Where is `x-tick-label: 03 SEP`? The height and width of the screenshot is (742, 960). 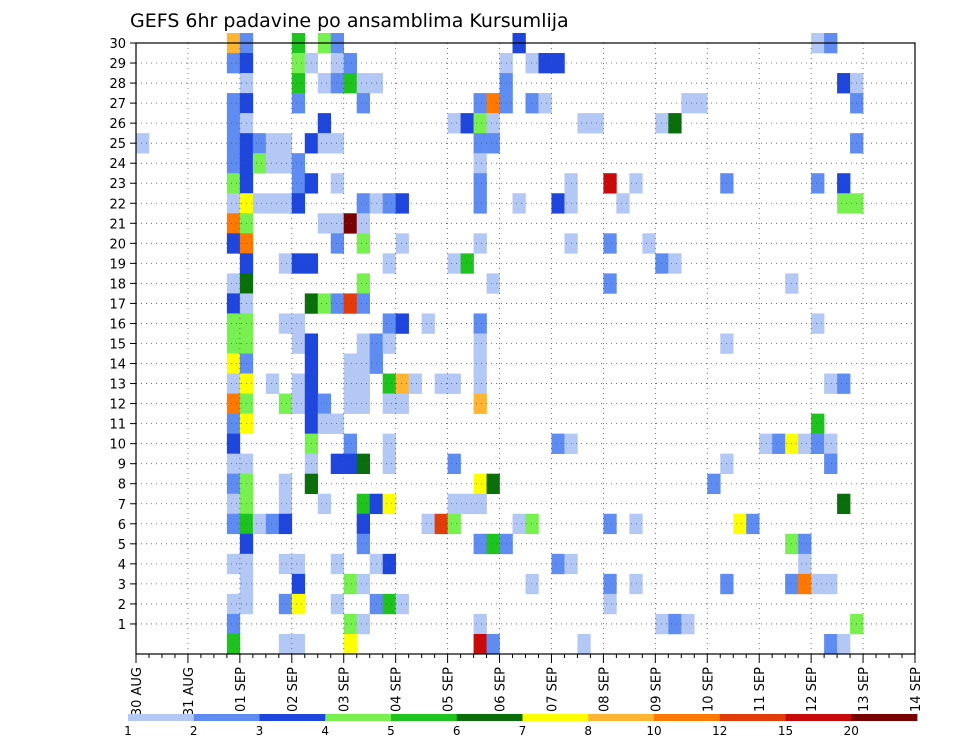
x-tick-label: 03 SEP is located at coordinates (345, 689).